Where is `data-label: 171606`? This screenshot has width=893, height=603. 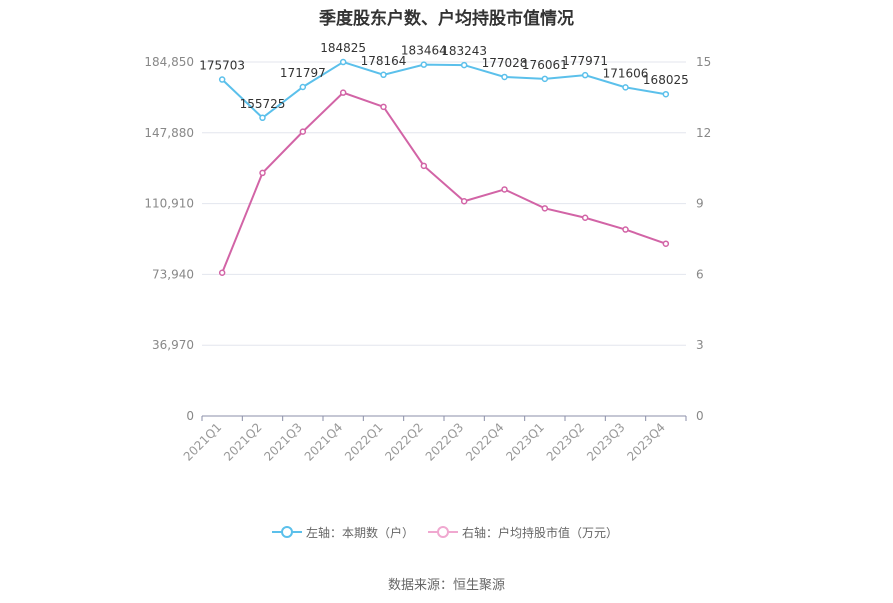 data-label: 171606 is located at coordinates (626, 73).